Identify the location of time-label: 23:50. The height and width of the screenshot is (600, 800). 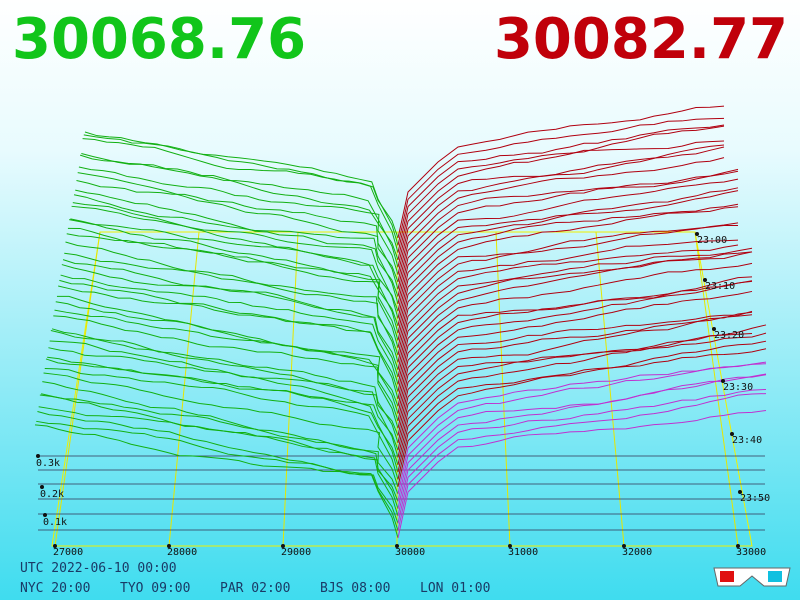
(755, 498).